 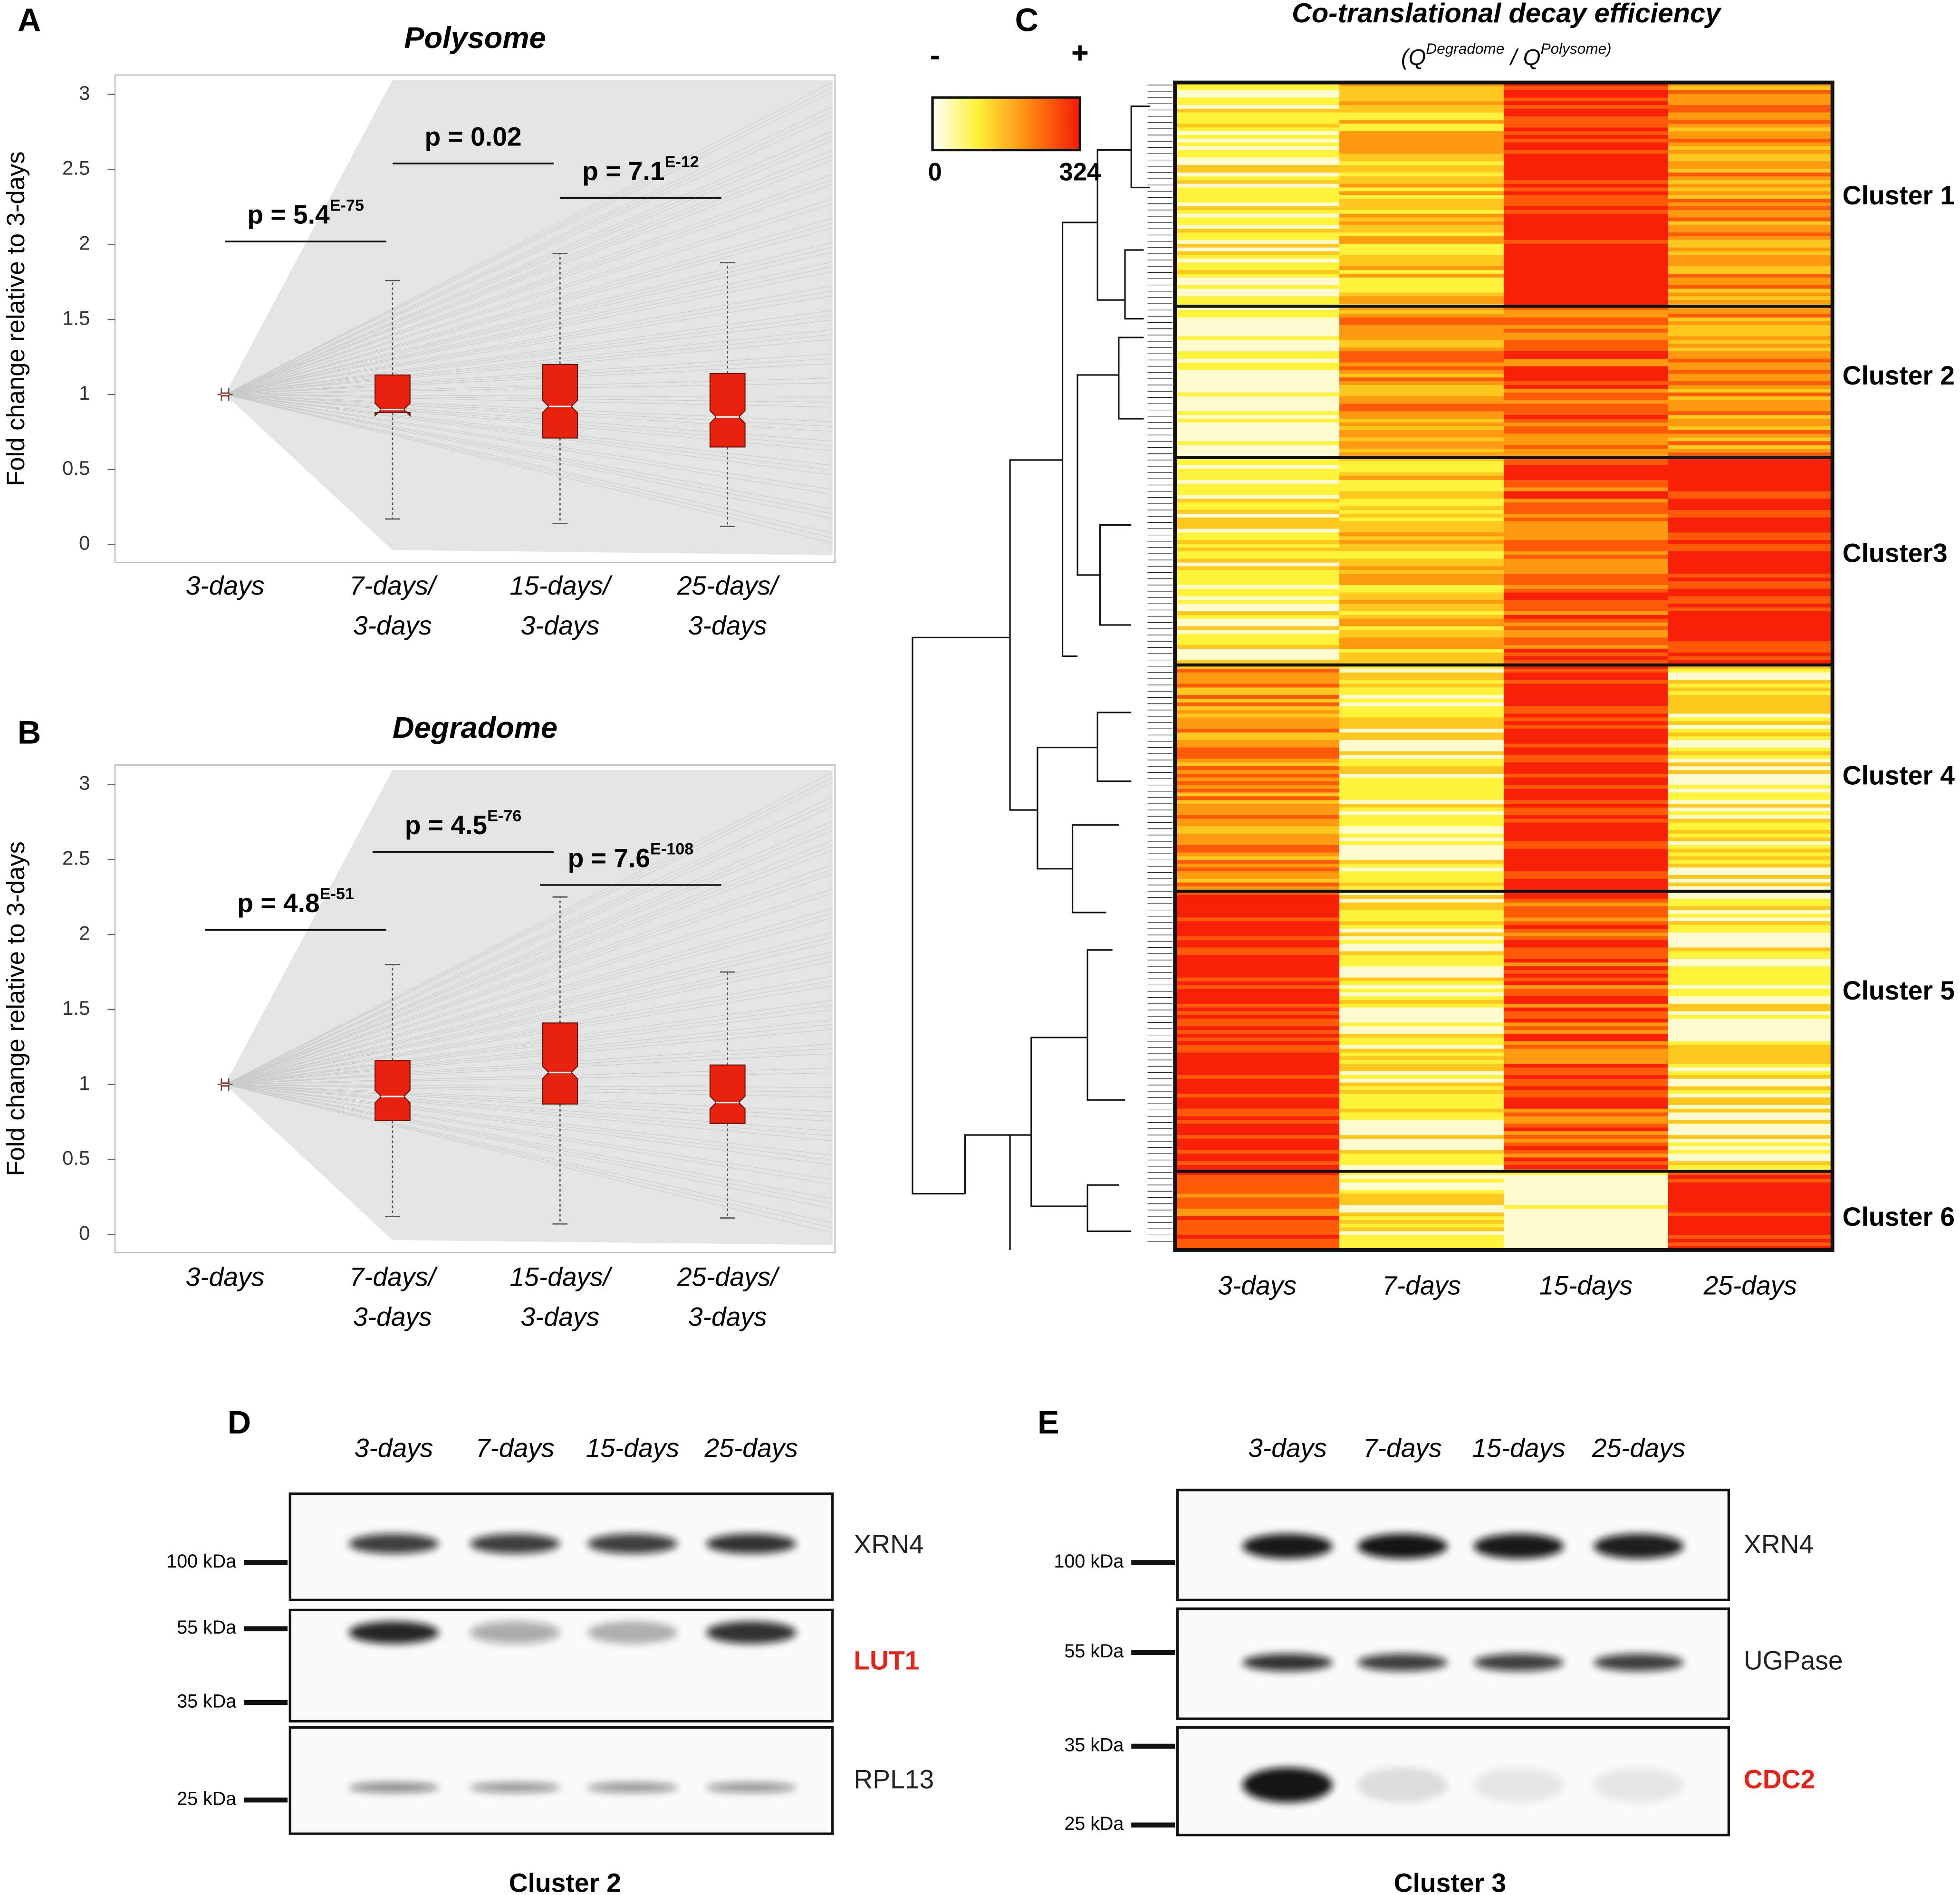 What do you see at coordinates (1899, 990) in the screenshot?
I see `cluster-label: Cluster 5` at bounding box center [1899, 990].